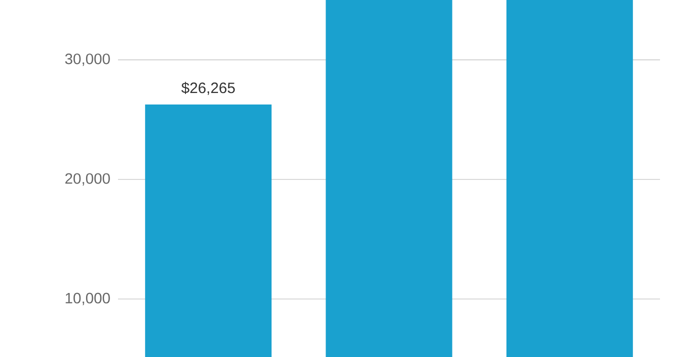  Describe the element at coordinates (88, 299) in the screenshot. I see `y-tick-label: 10,000` at that location.